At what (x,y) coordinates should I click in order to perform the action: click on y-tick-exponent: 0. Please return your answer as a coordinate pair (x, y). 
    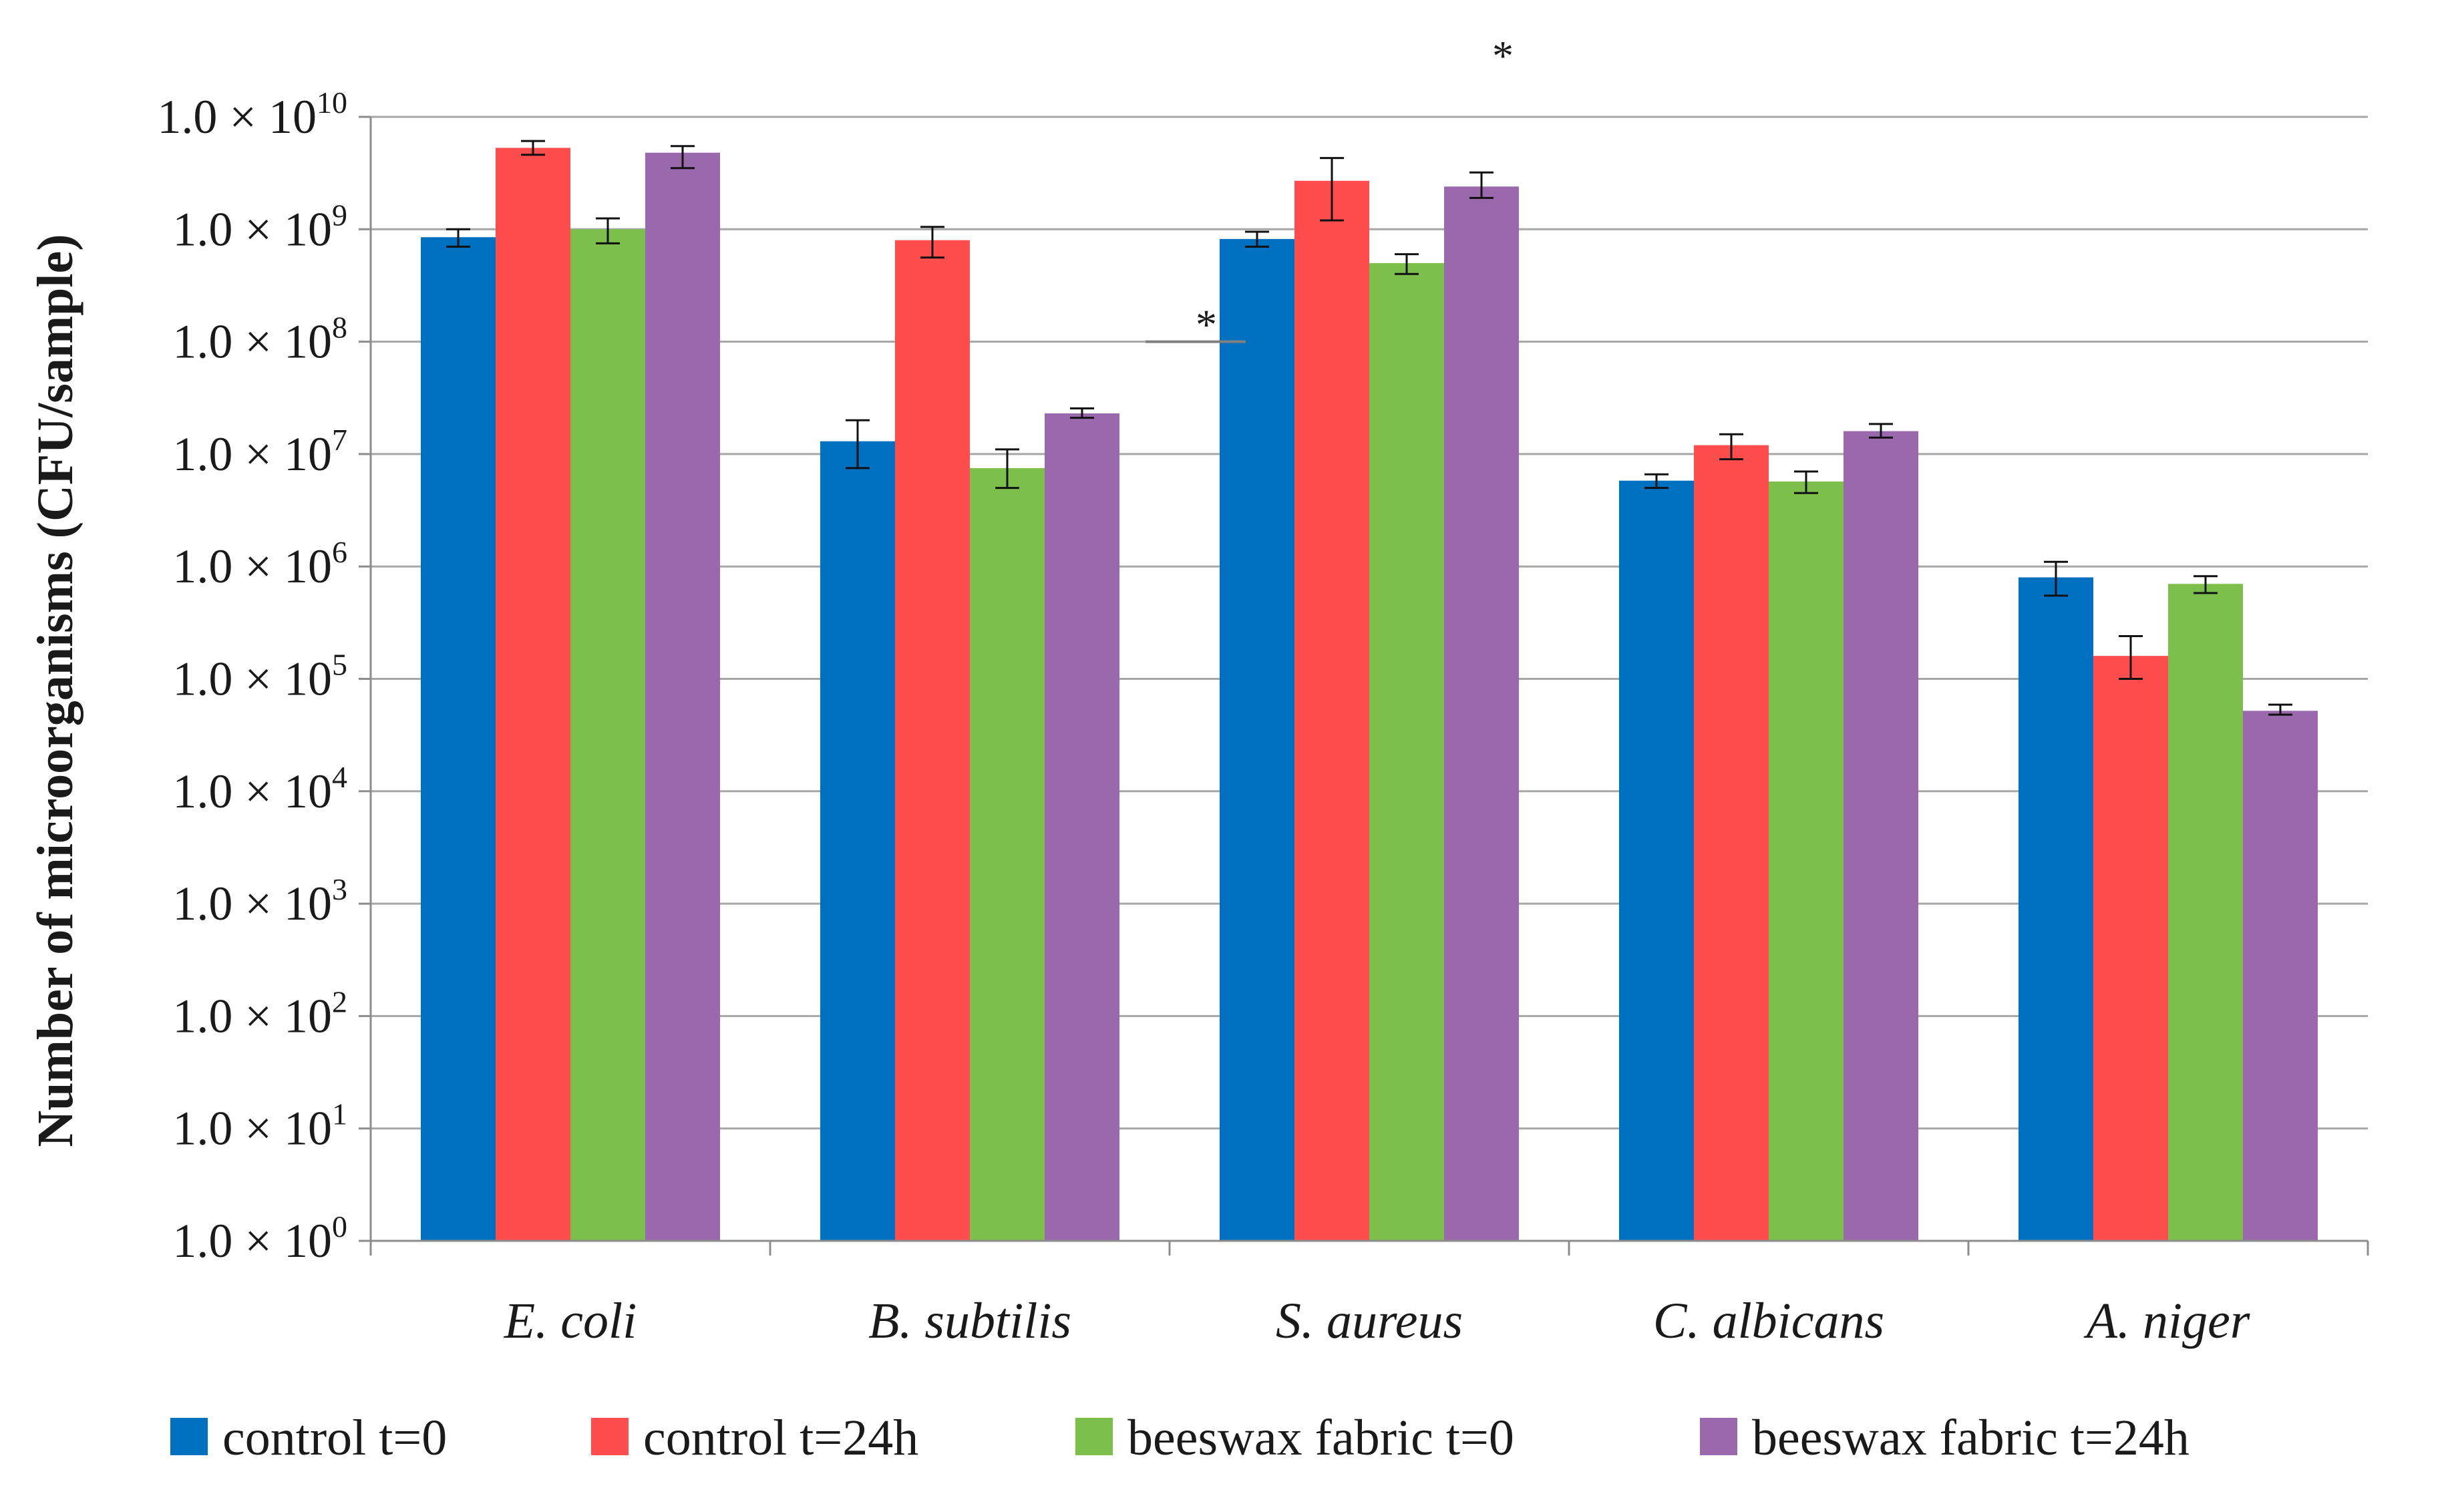
    Looking at the image, I should click on (340, 1226).